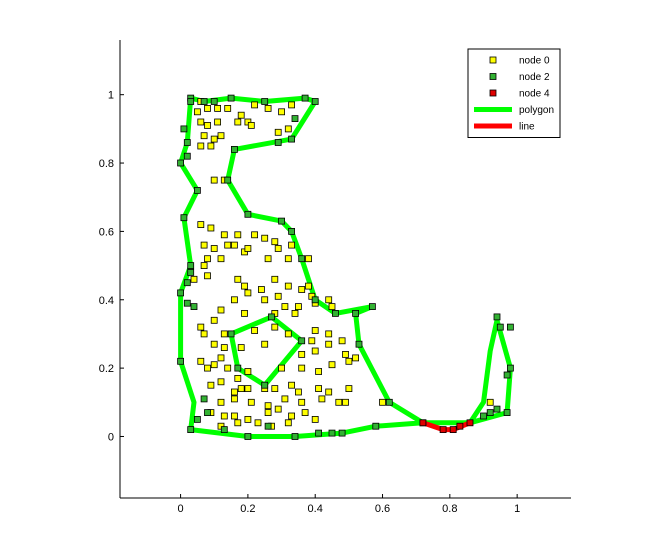  Describe the element at coordinates (349, 504) in the screenshot. I see `x-ticks: 0 0.2 0.4 0.6 0.8 1` at that location.